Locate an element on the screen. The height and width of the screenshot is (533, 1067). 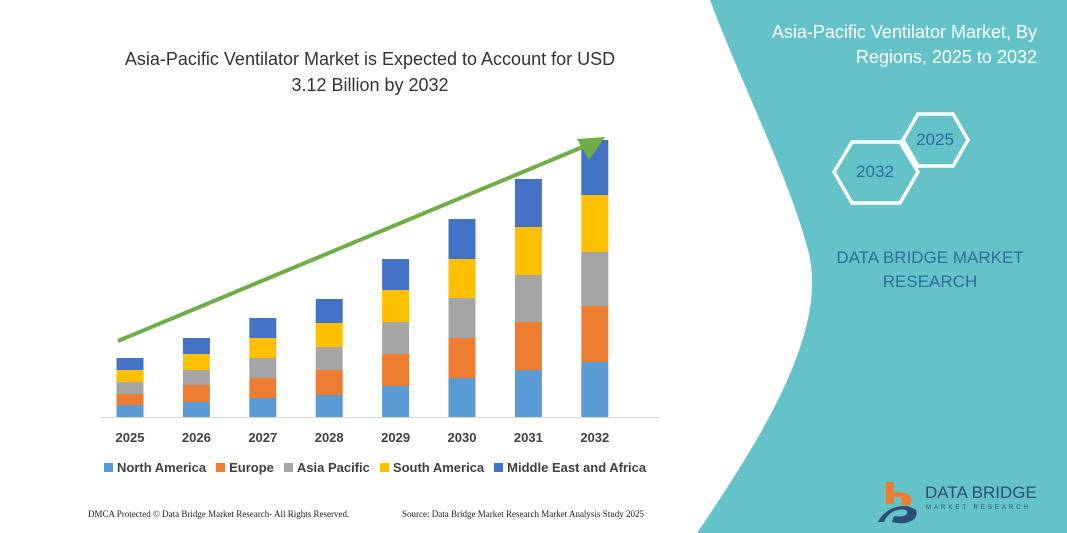
legend-label: North America is located at coordinates (162, 467).